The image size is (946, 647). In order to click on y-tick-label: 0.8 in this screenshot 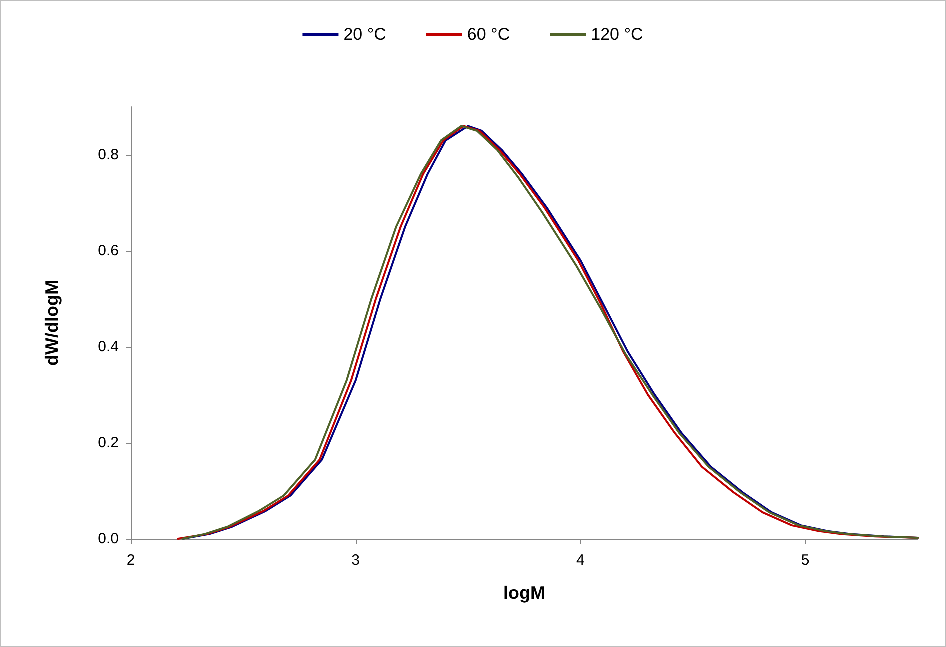, I will do `click(108, 155)`.